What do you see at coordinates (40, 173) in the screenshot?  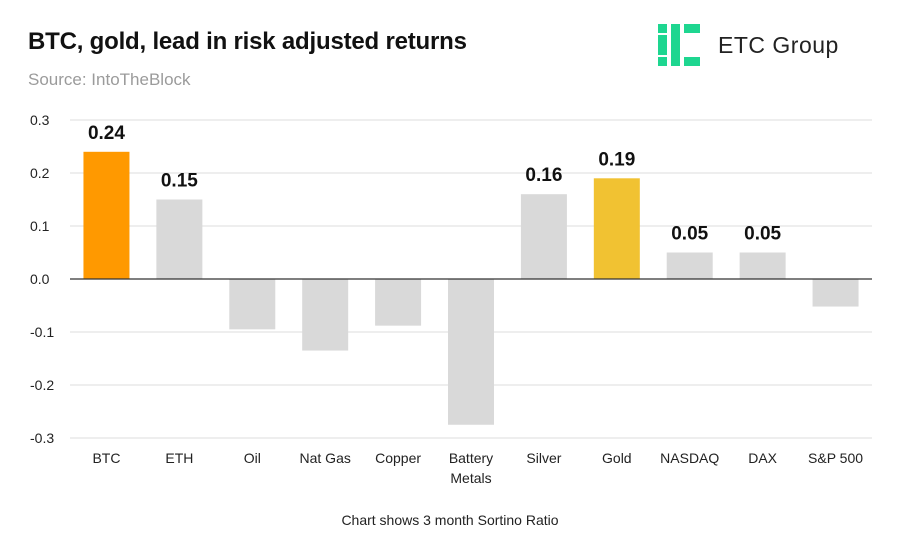 I see `y-tick-label: 0.2` at bounding box center [40, 173].